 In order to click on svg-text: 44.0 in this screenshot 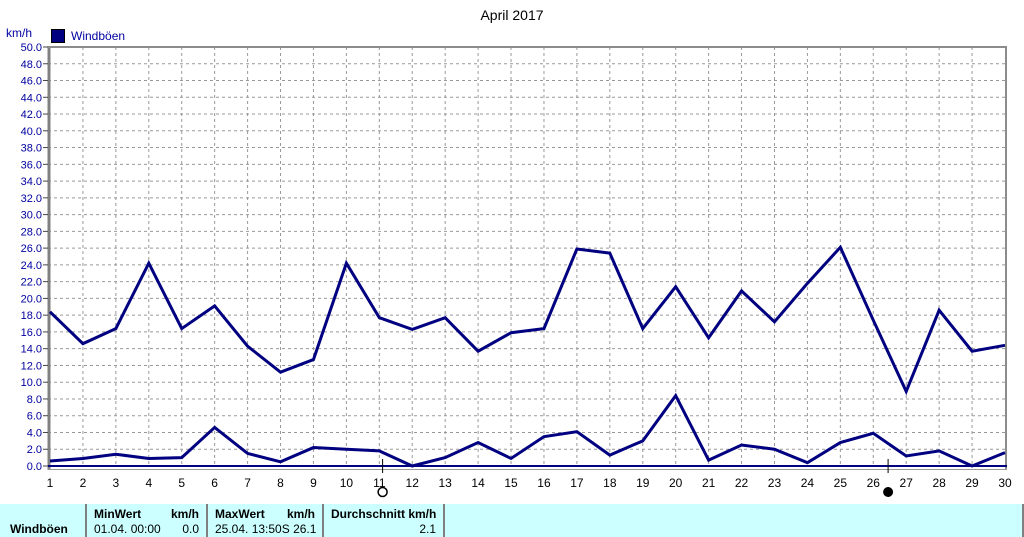, I will do `click(31, 98)`.